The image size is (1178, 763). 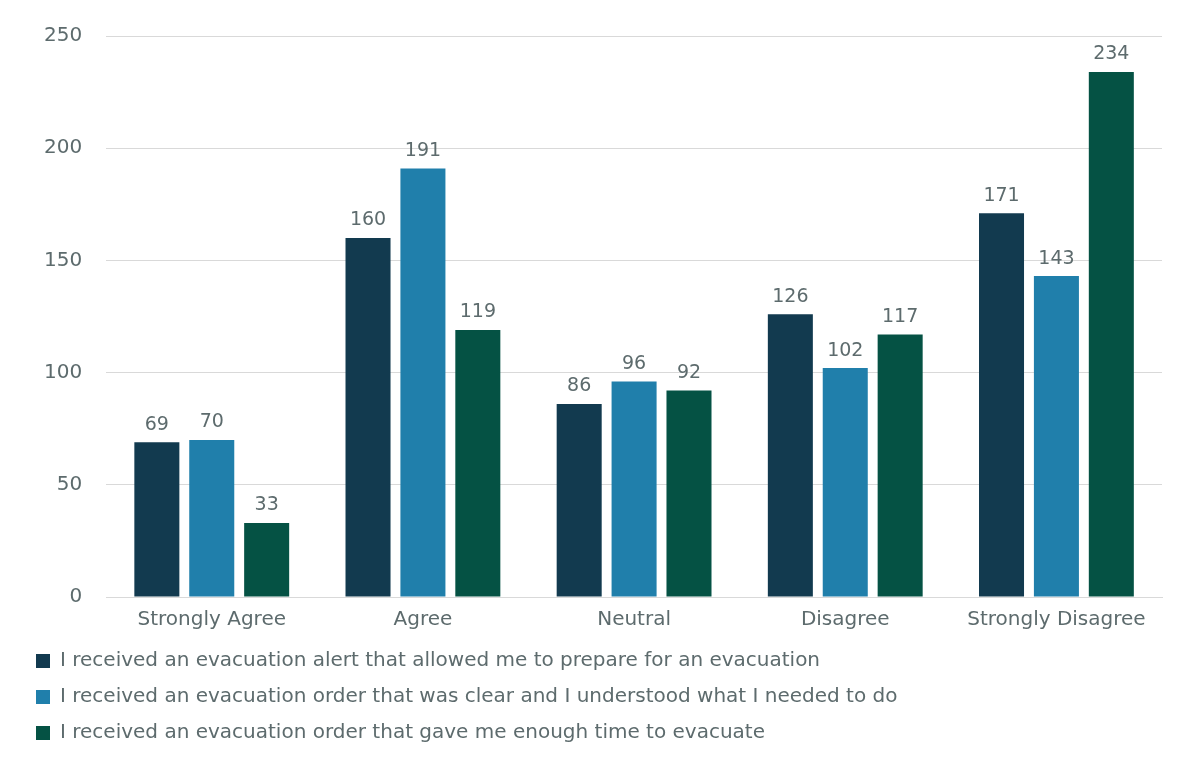 What do you see at coordinates (579, 384) in the screenshot?
I see `data-label: 86` at bounding box center [579, 384].